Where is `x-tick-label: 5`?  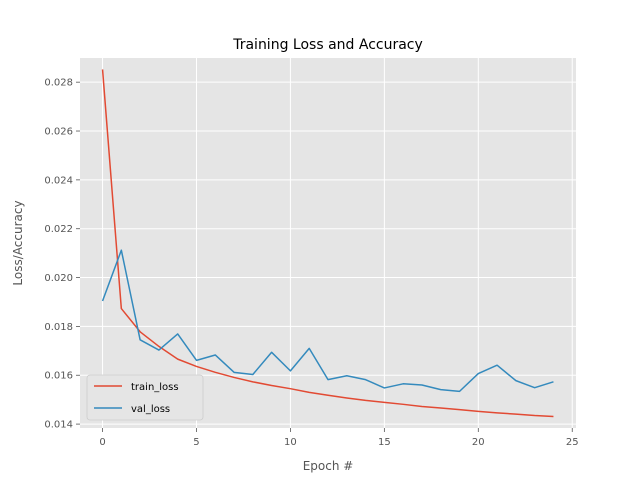
x-tick-label: 5 is located at coordinates (196, 442).